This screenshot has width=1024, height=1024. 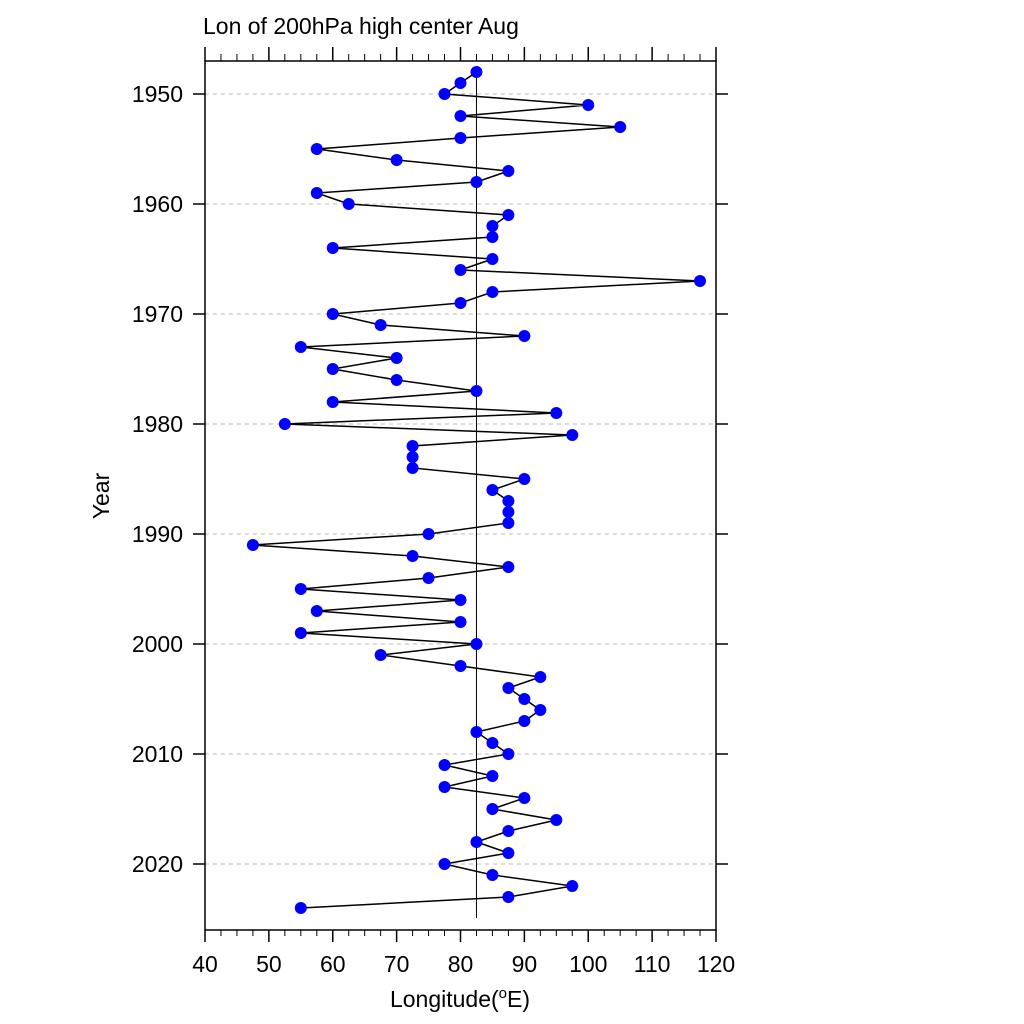 What do you see at coordinates (157, 754) in the screenshot?
I see `y-tick-label: 2010` at bounding box center [157, 754].